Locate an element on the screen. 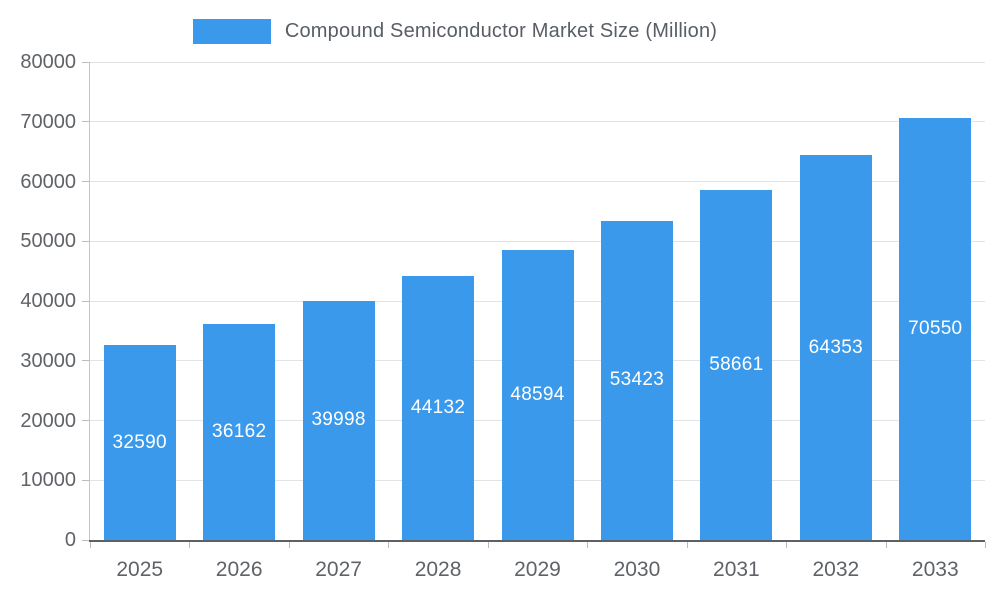 This screenshot has width=1000, height=600. bar: 32590 is located at coordinates (139, 442).